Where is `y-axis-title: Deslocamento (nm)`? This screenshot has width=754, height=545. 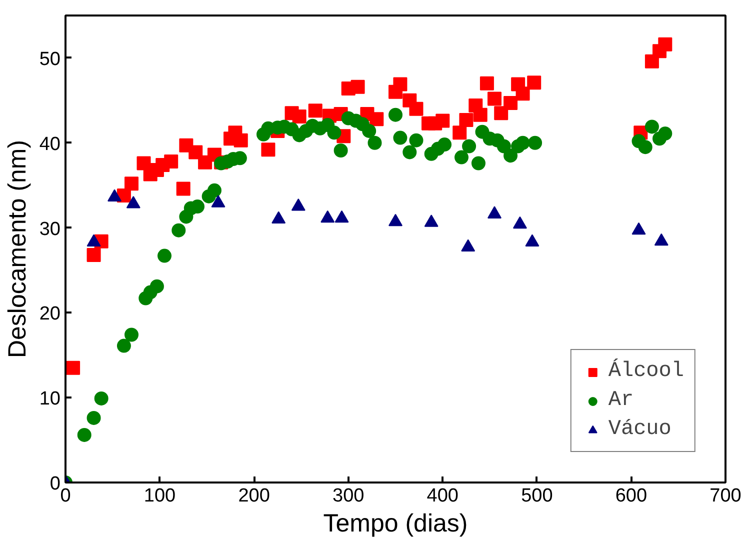 y-axis-title: Deslocamento (nm) is located at coordinates (17, 249).